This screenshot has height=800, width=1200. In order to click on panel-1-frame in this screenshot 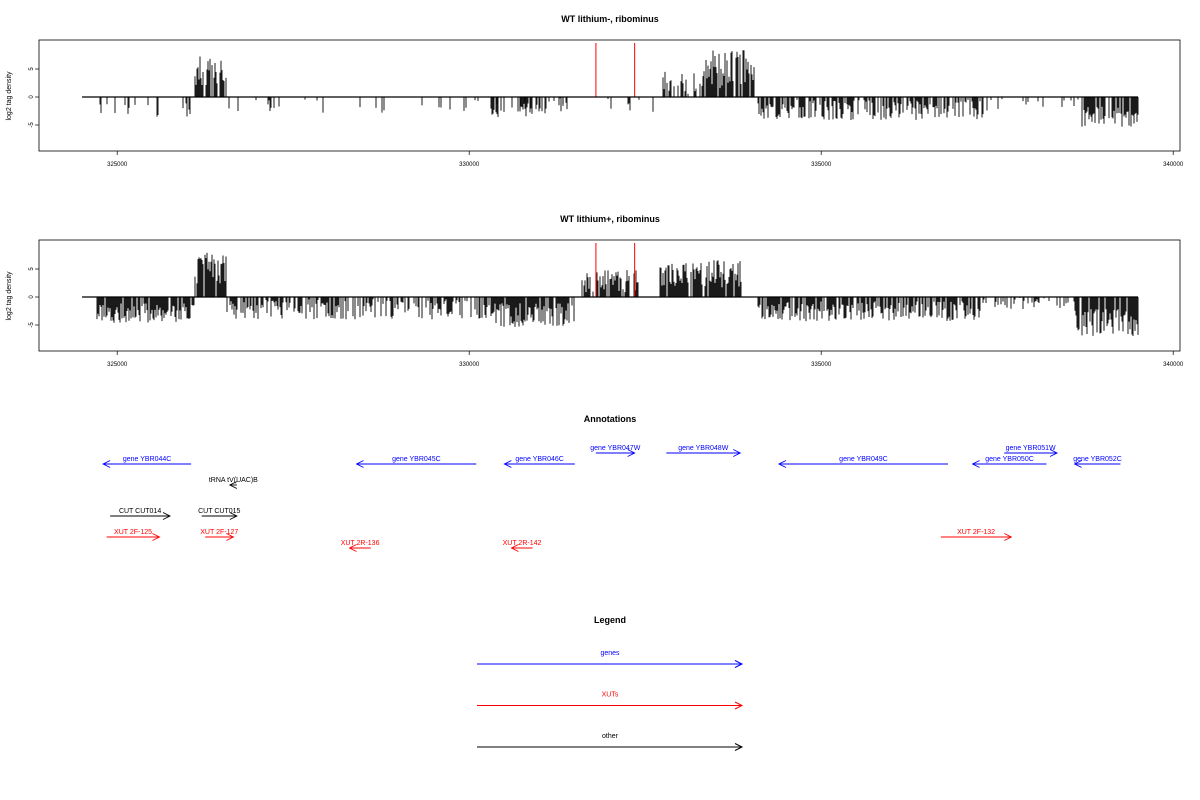, I will do `click(609, 95)`.